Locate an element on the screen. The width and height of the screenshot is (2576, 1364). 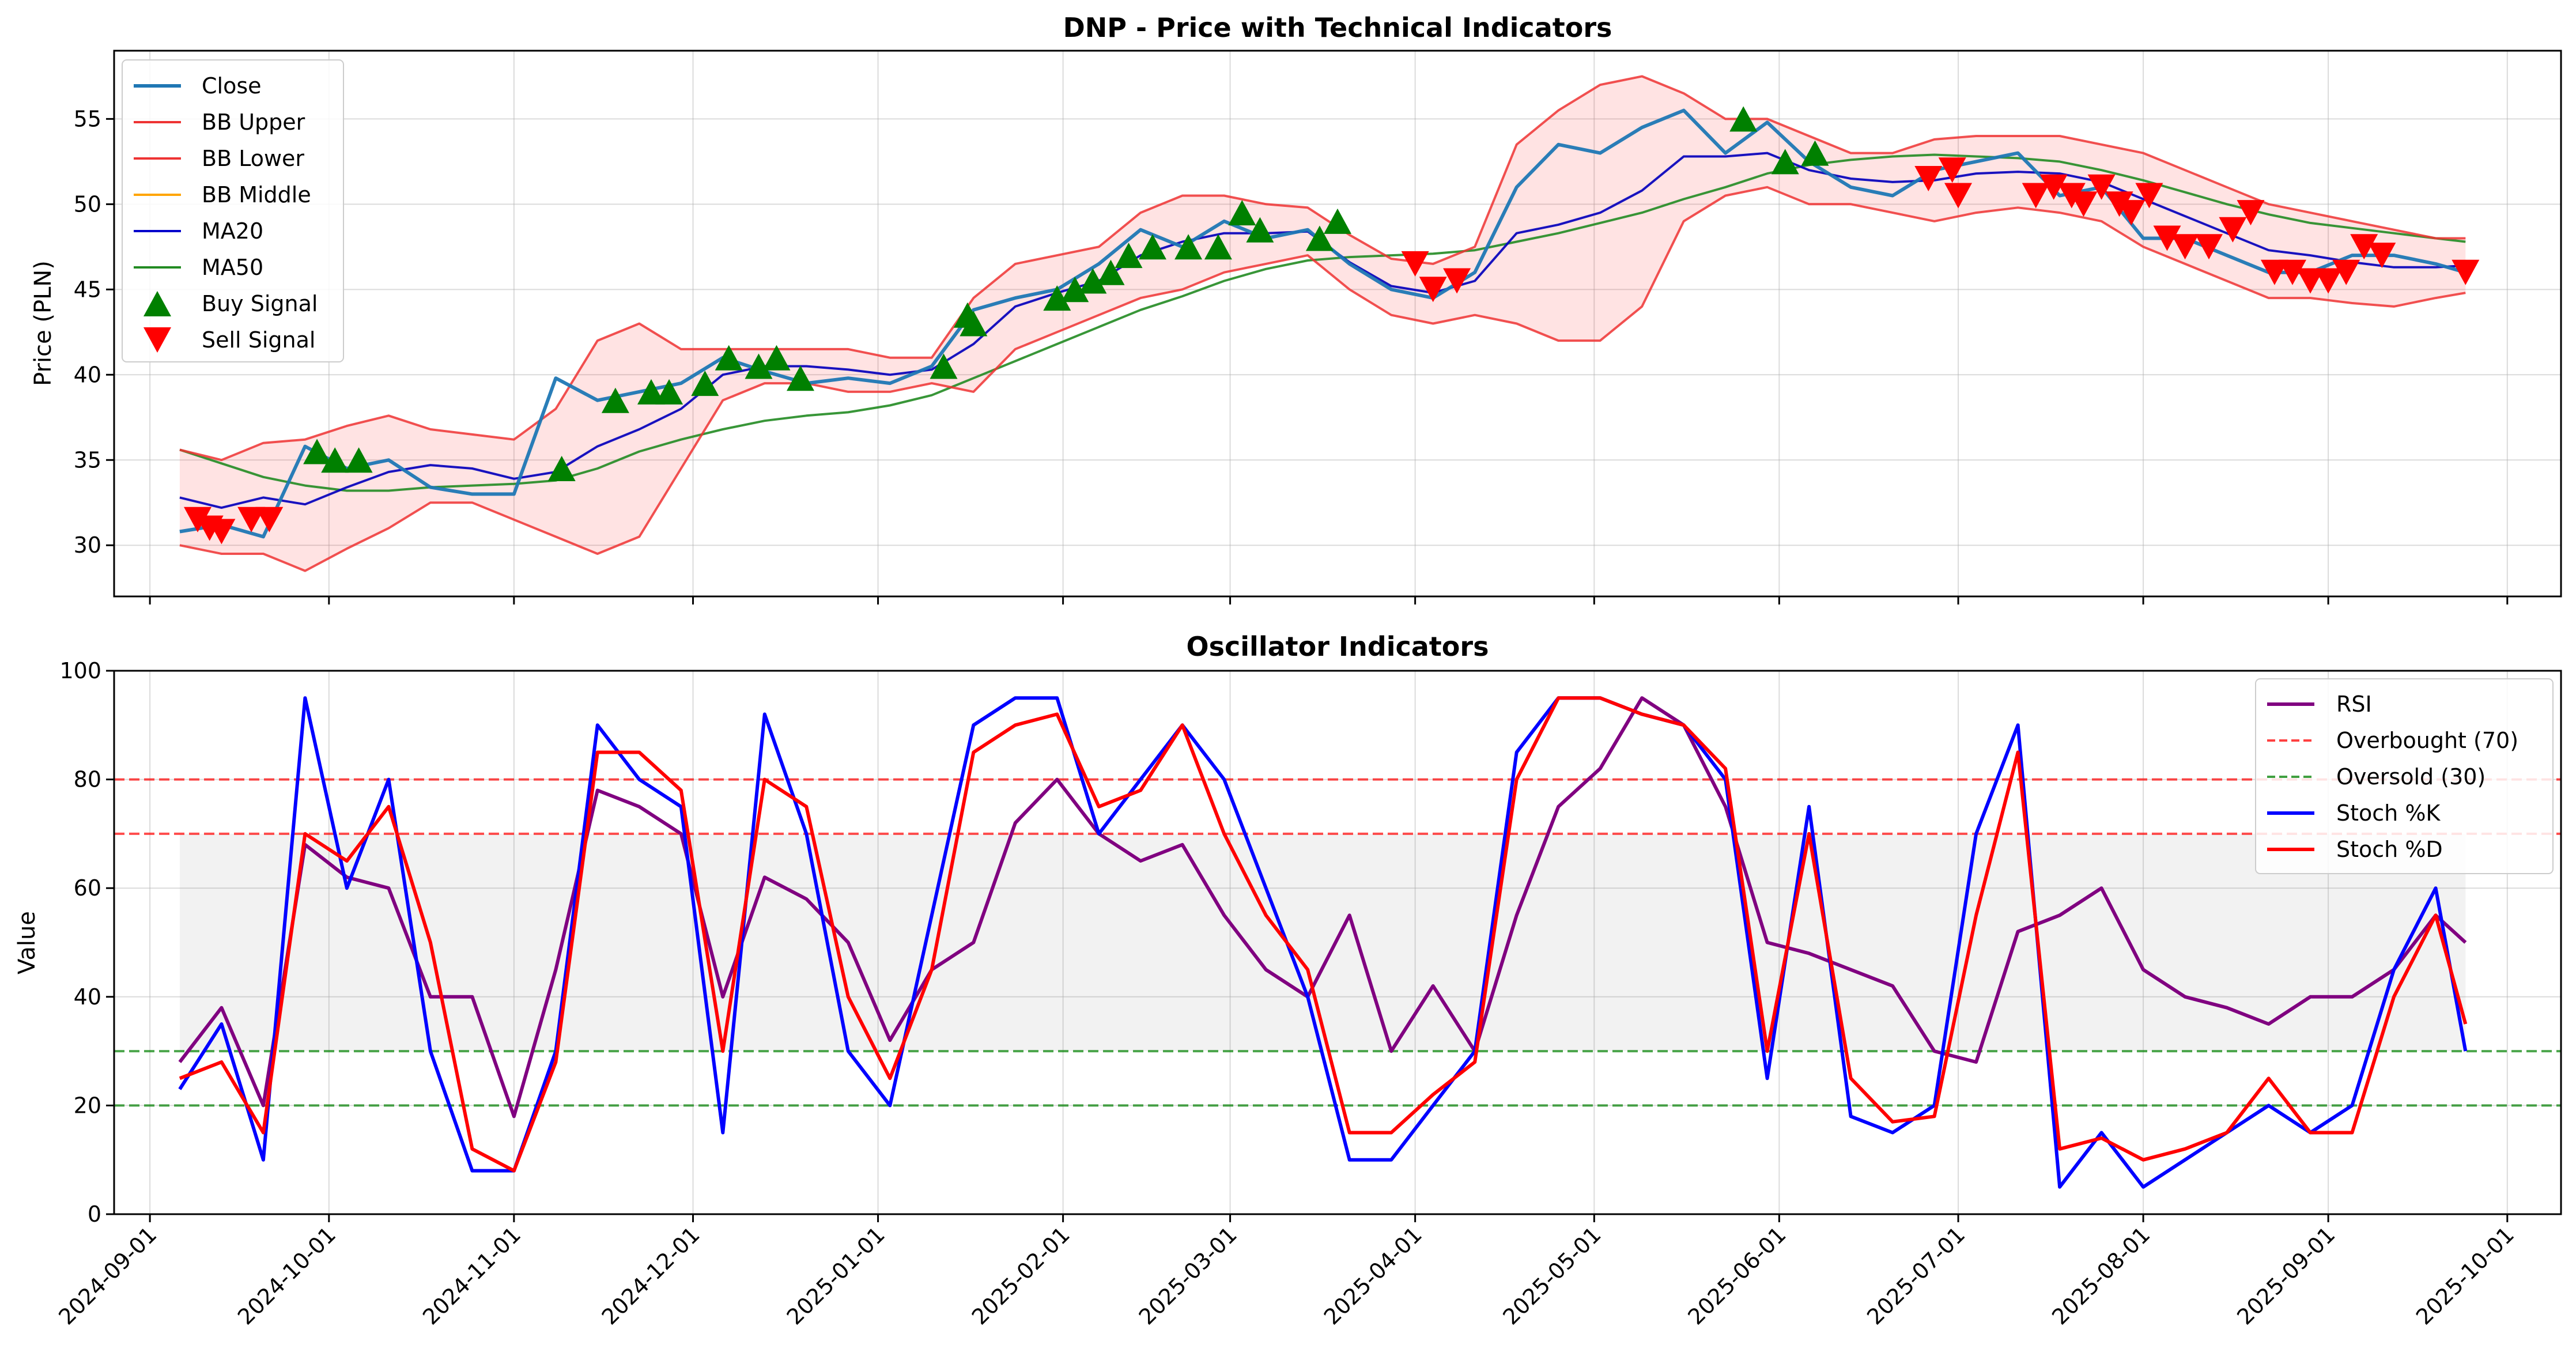
price-y-axis-label: Price (PLN) is located at coordinates (43, 323).